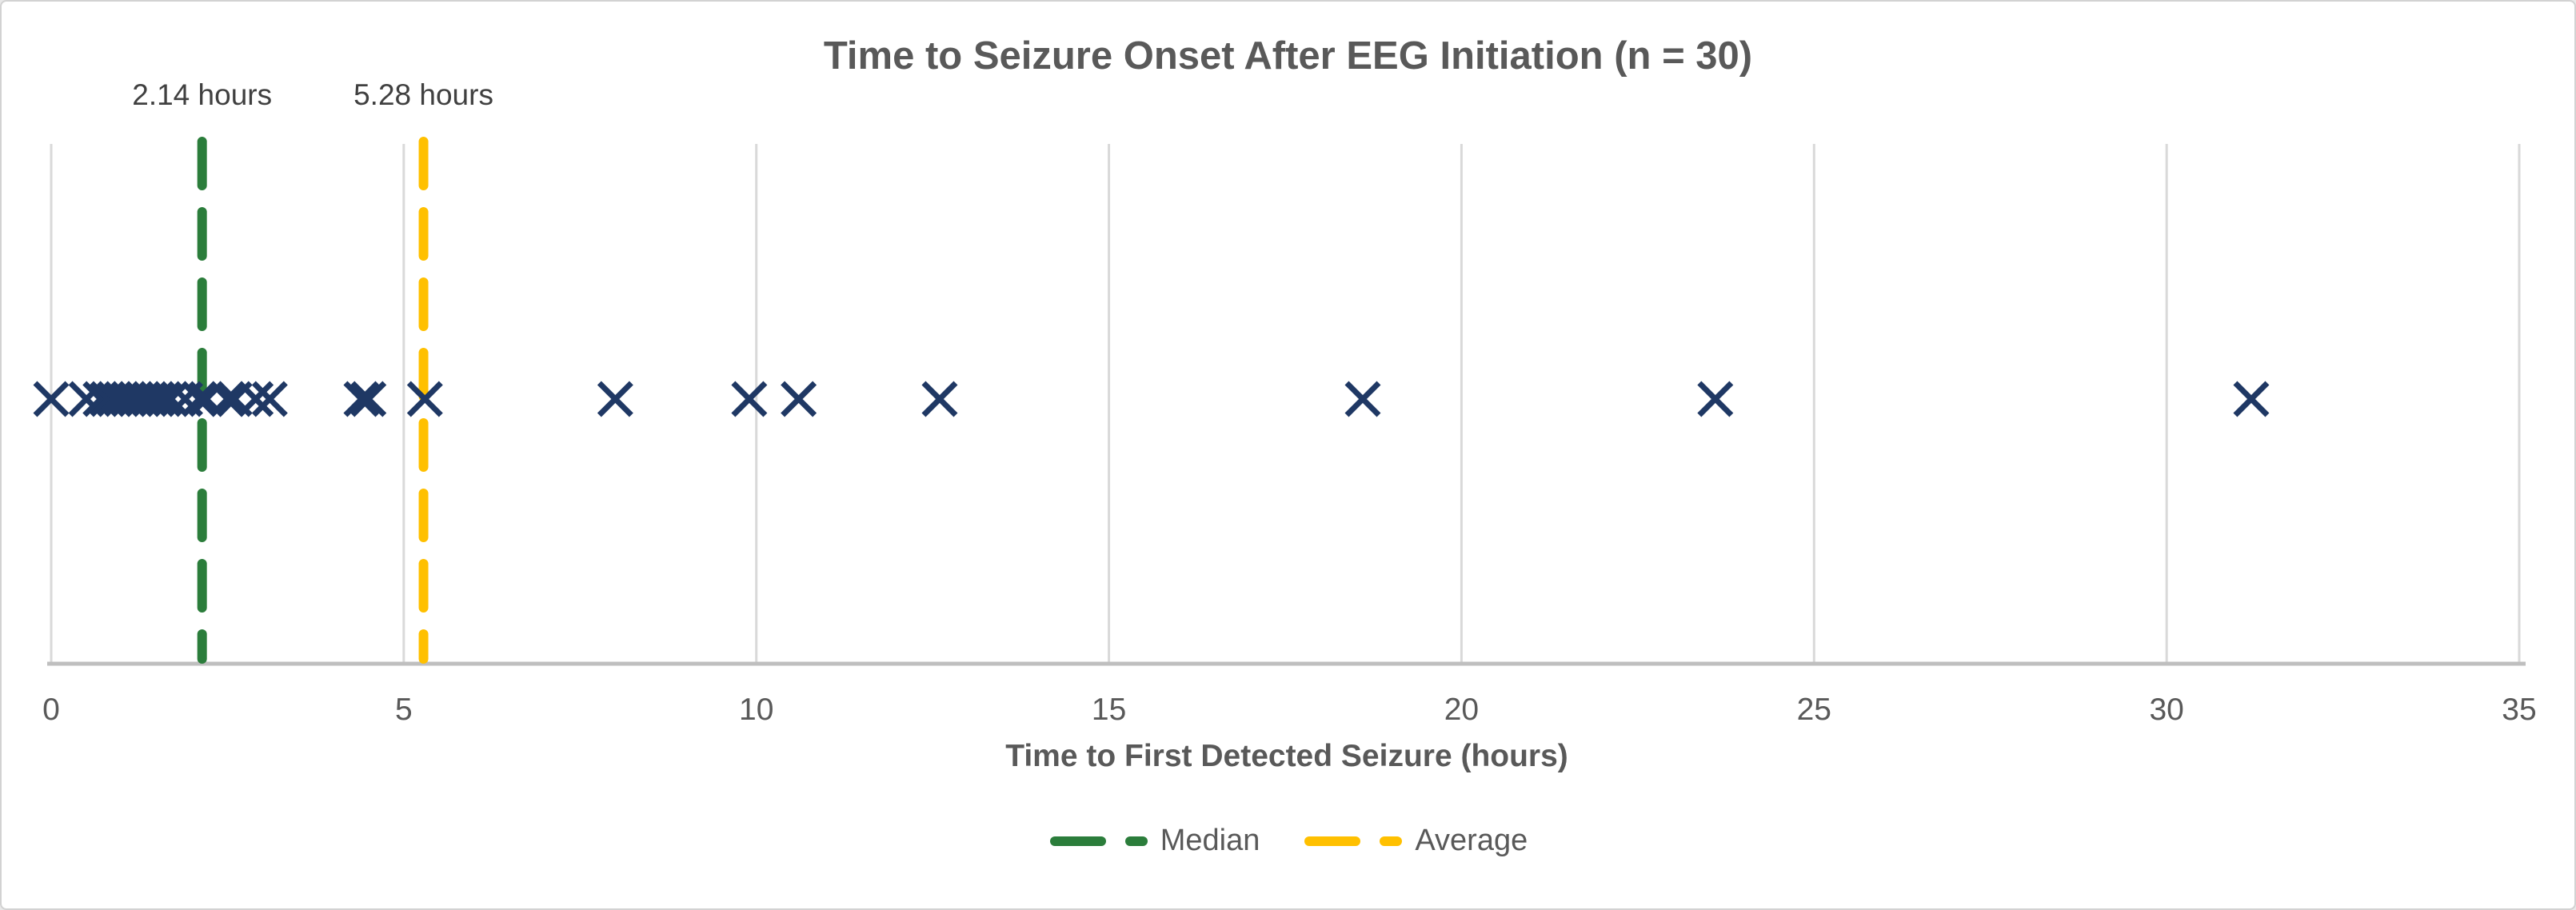  Describe the element at coordinates (423, 94) in the screenshot. I see `average-annotation-label: 5.28 hours` at that location.